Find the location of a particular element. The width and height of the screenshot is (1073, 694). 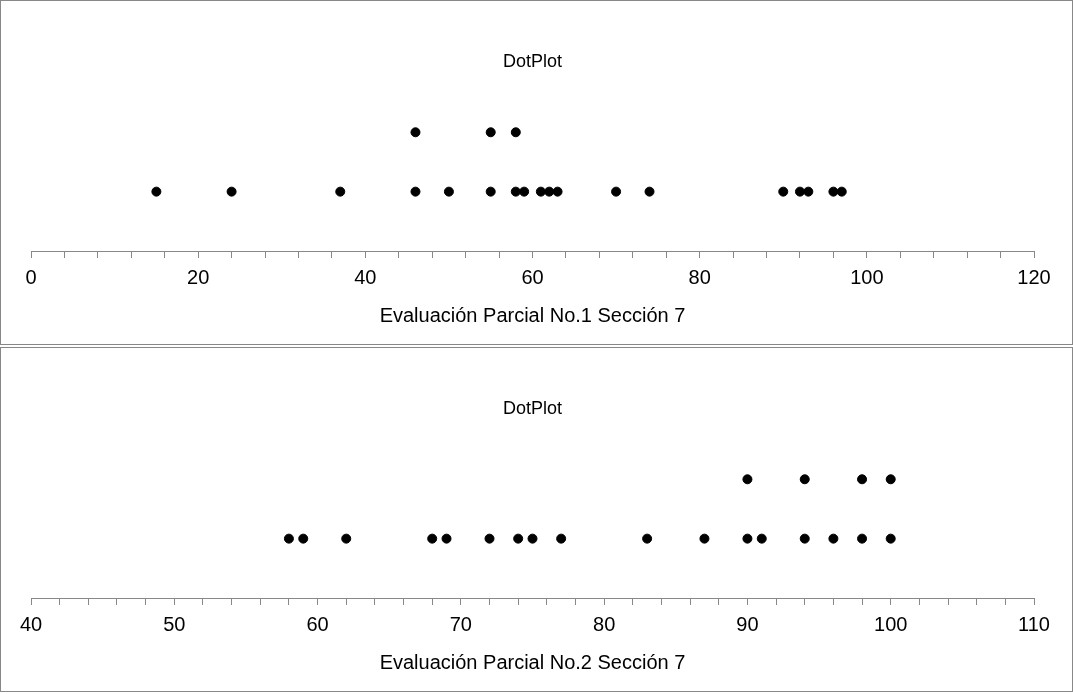

x-tick-label: 110 is located at coordinates (1034, 623).